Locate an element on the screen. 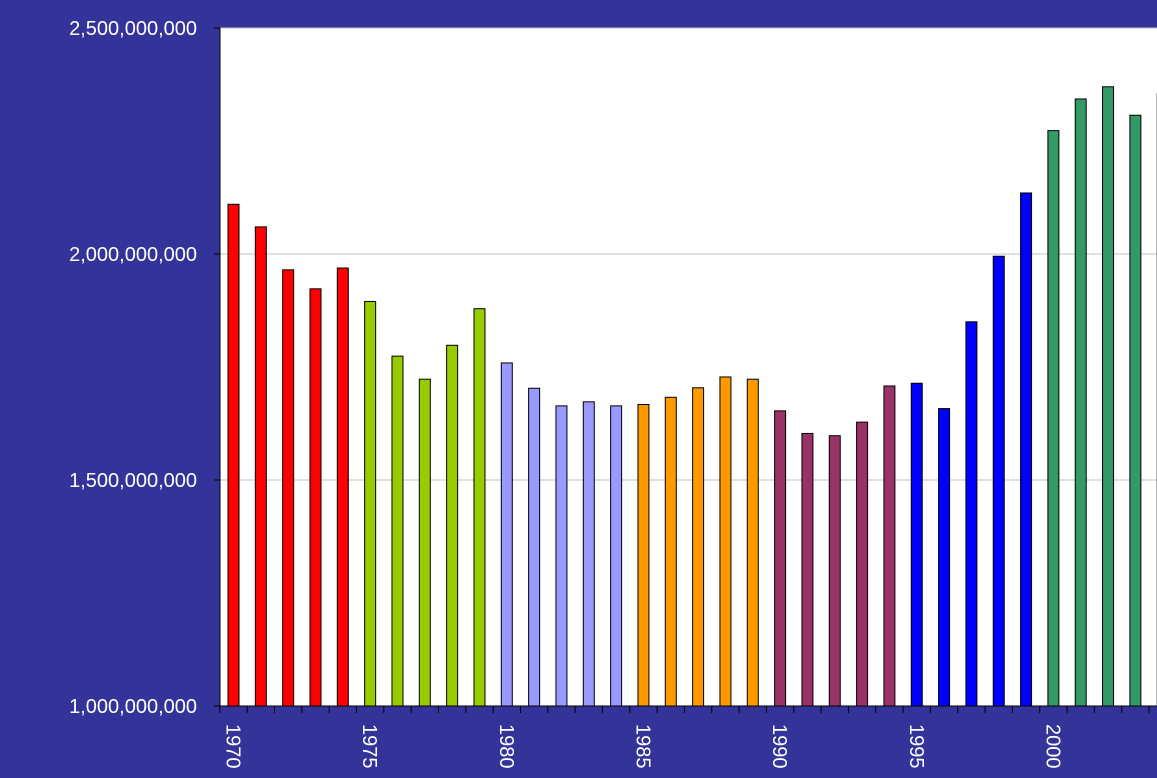 Image resolution: width=1157 pixels, height=778 pixels. bar-1972 is located at coordinates (288, 488).